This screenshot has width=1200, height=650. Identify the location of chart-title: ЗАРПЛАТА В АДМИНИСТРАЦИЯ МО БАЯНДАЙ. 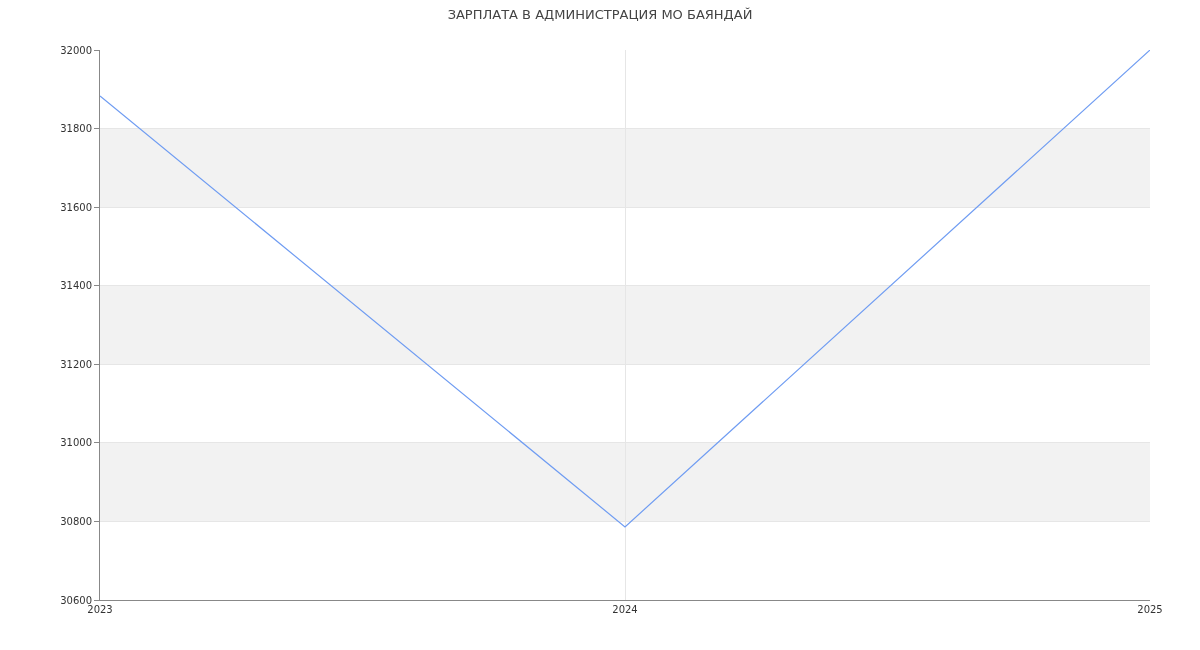
(600, 14).